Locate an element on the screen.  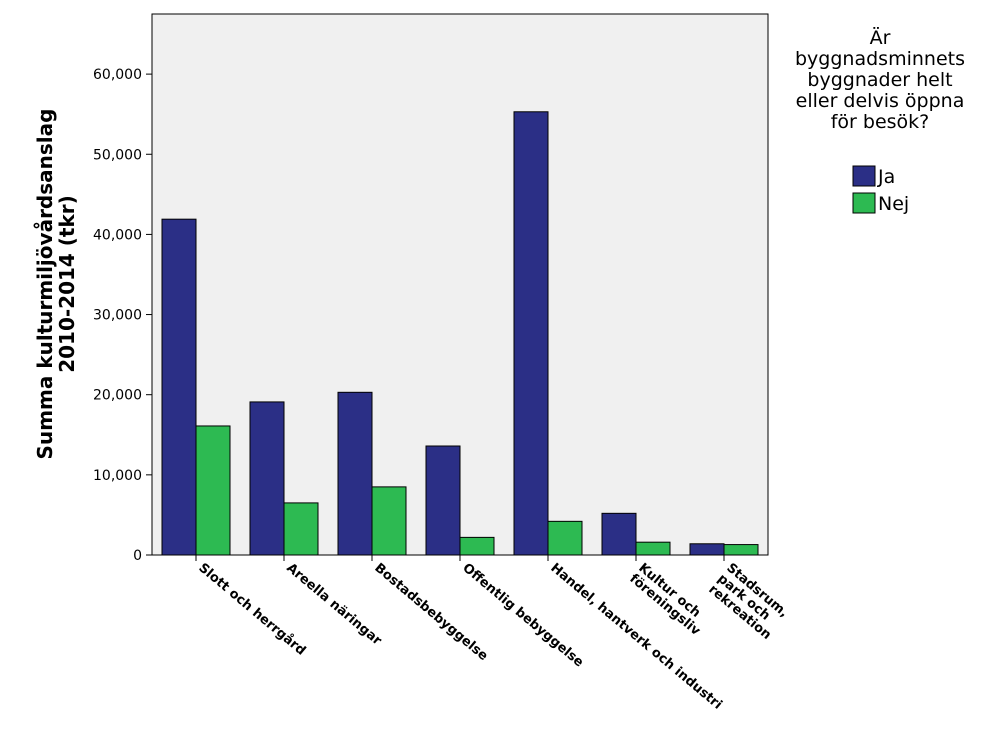
legend-label-ja: Ja is located at coordinates (886, 177).